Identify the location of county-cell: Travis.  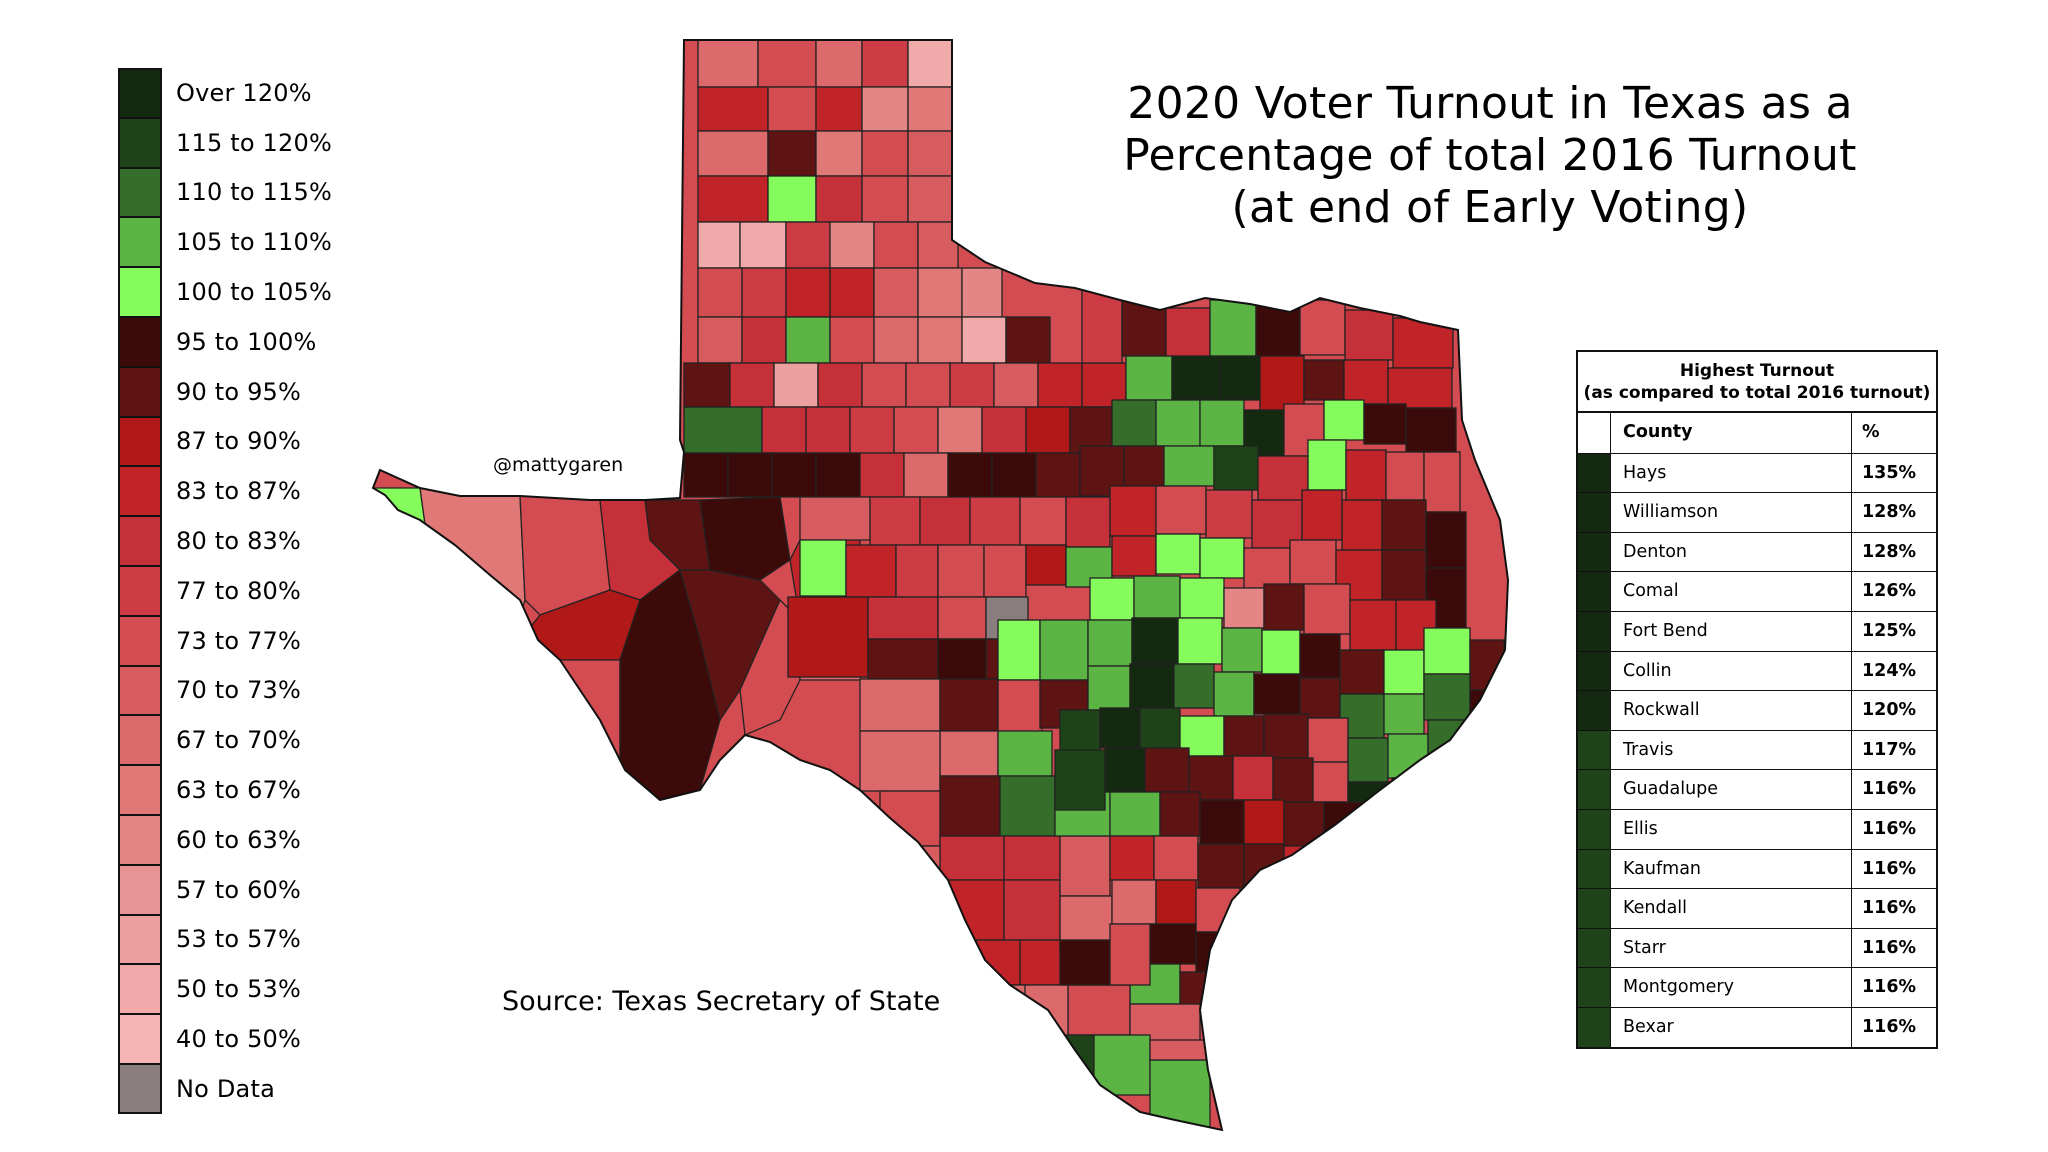
(1731, 750).